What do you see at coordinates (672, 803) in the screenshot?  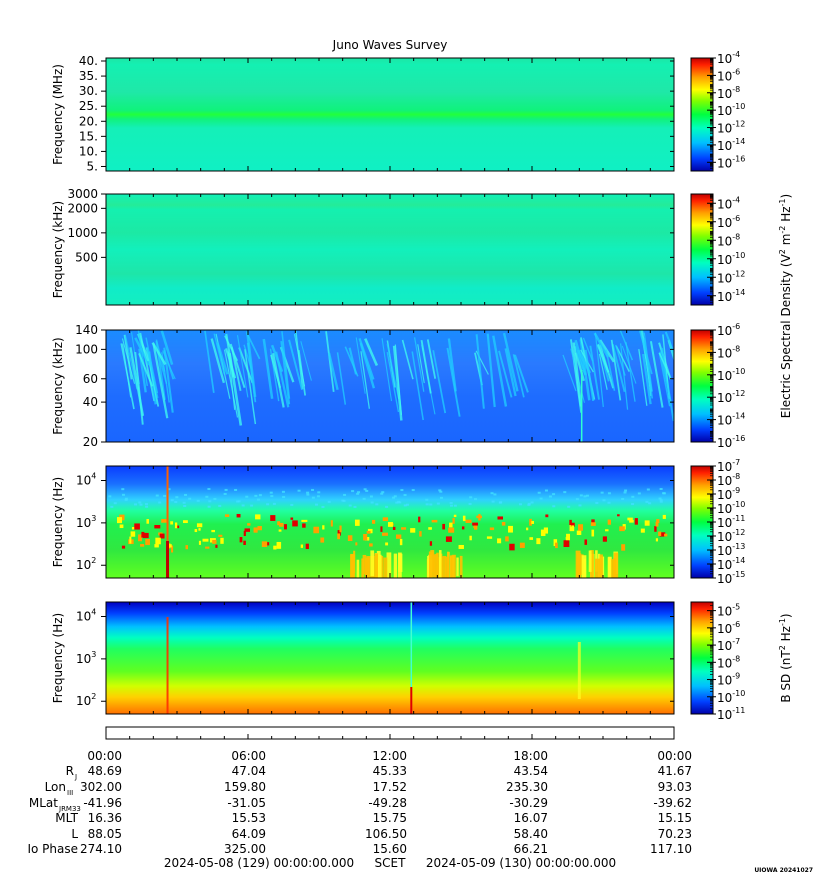 I see `ephemeris-value: -39.62` at bounding box center [672, 803].